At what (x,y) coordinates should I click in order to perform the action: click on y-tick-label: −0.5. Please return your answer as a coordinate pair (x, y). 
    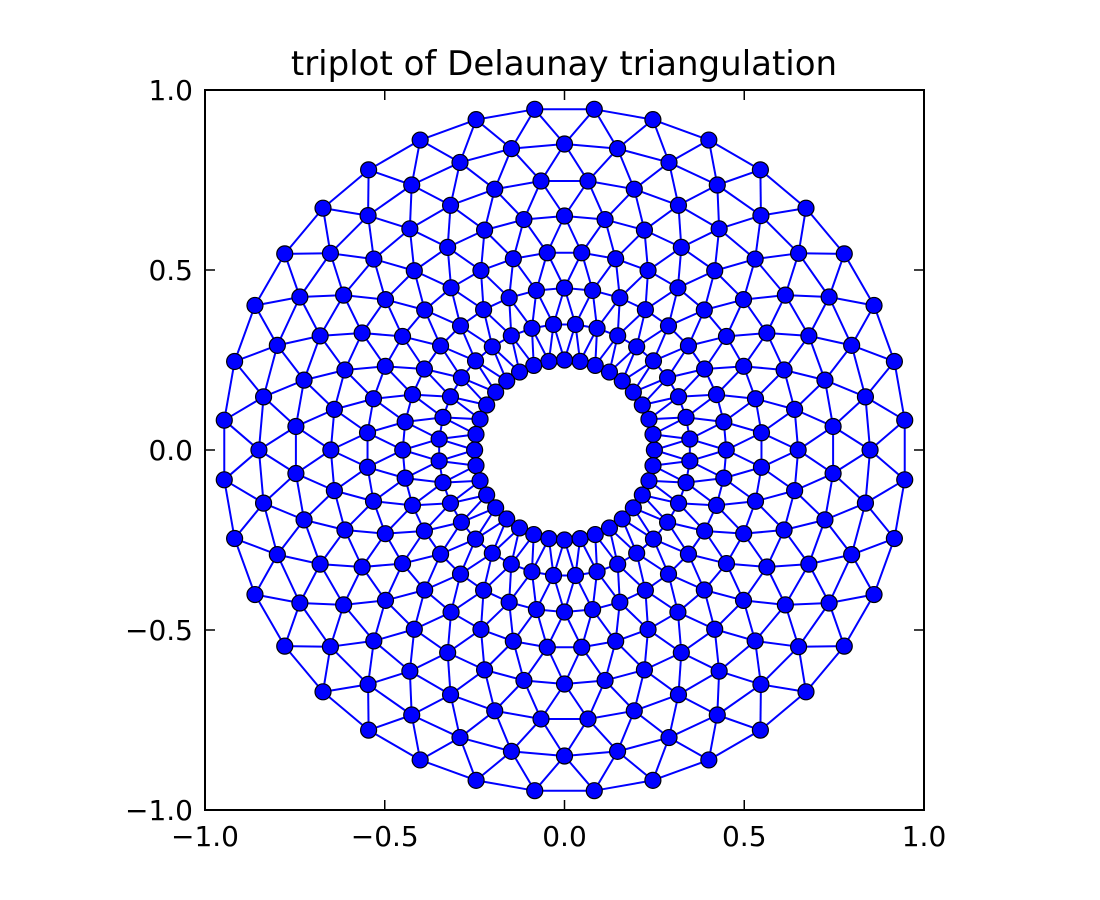
    Looking at the image, I should click on (159, 630).